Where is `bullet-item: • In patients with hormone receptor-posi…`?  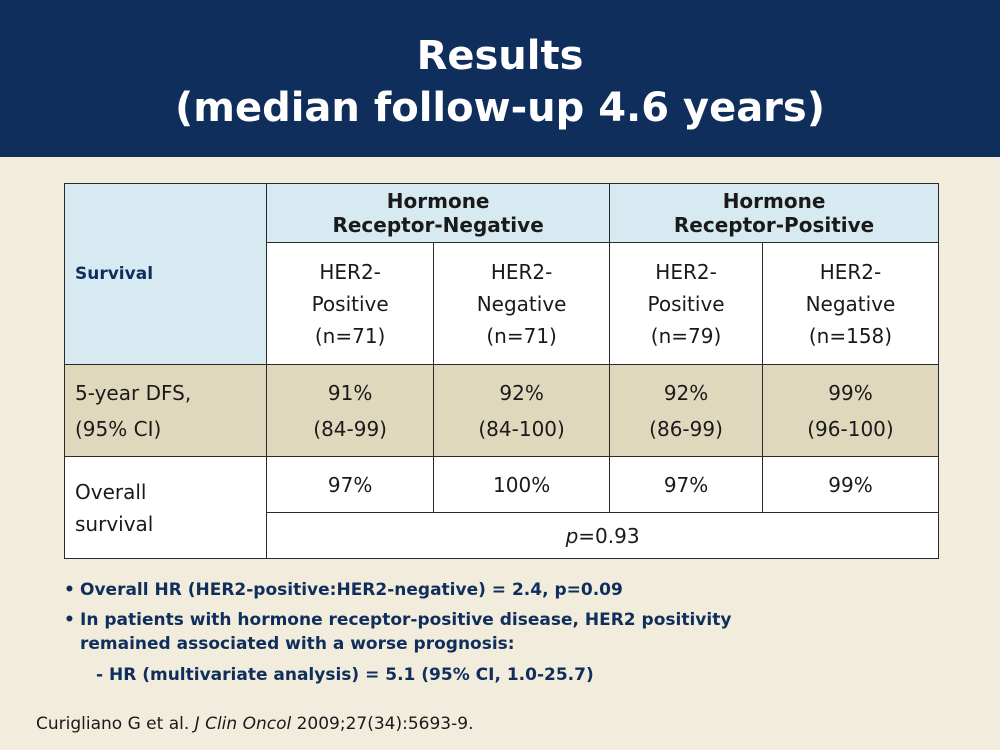
bullet-item: • In patients with hormone receptor-posi… is located at coordinates (398, 632).